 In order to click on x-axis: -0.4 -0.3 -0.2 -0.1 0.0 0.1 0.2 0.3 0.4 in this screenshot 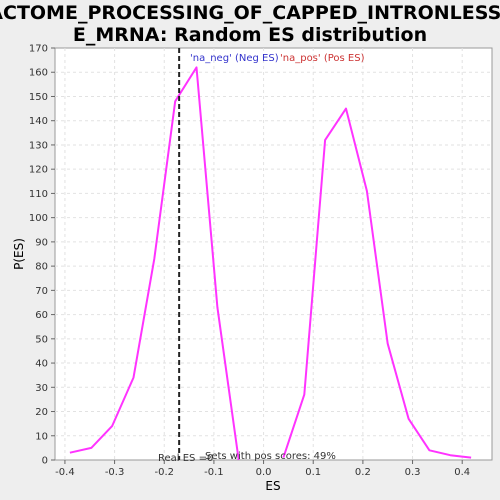, I will do `click(262, 469)`.